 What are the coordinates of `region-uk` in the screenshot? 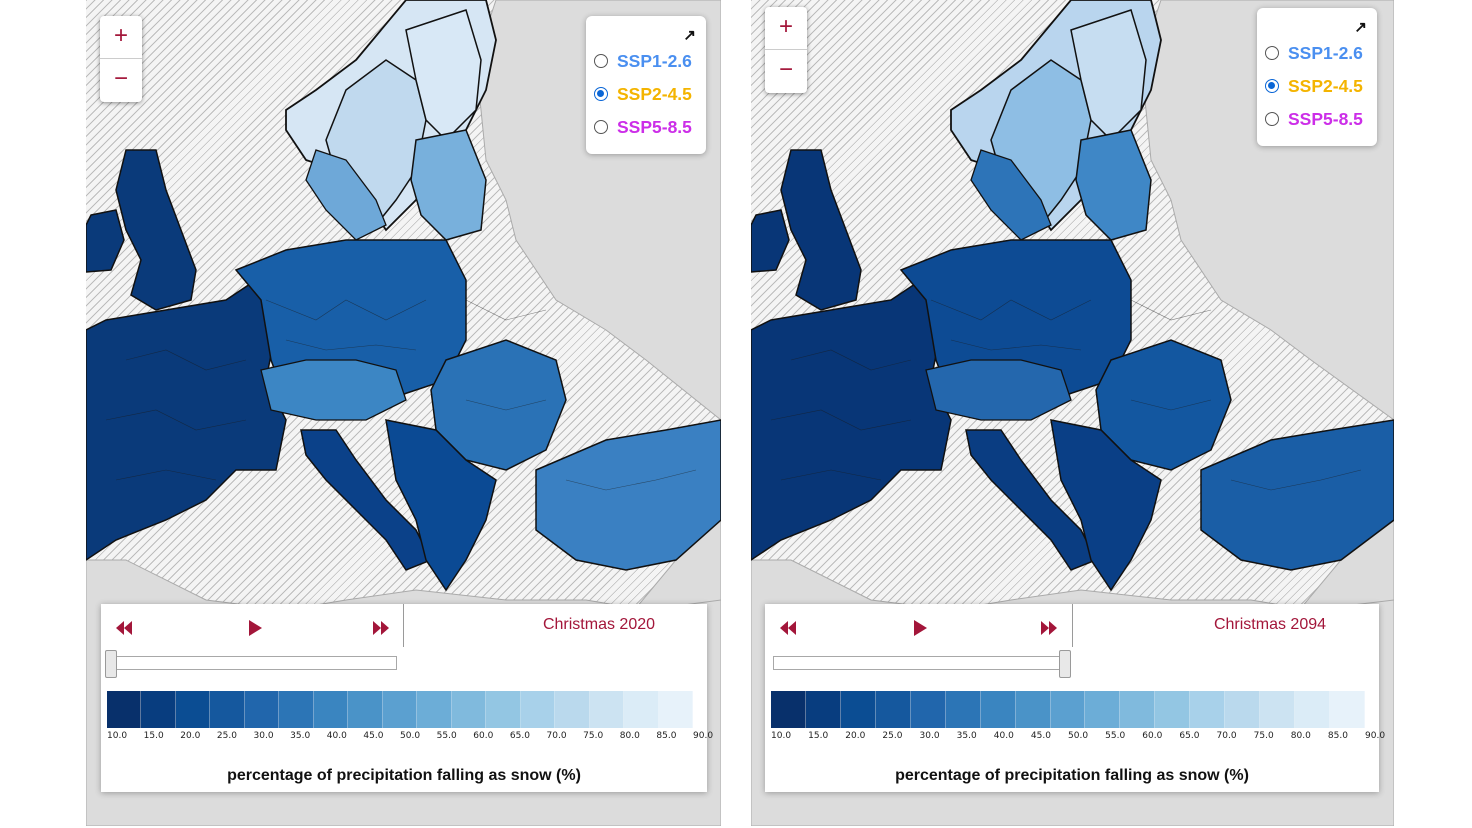 It's located at (156, 230).